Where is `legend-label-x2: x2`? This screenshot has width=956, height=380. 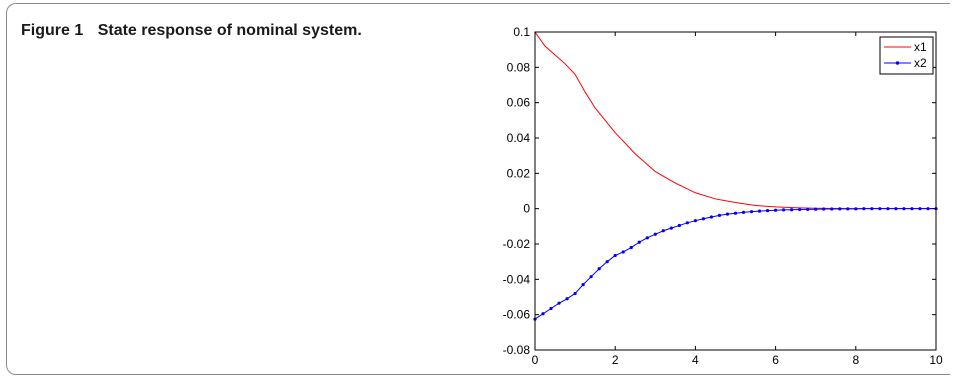
legend-label-x2: x2 is located at coordinates (920, 63).